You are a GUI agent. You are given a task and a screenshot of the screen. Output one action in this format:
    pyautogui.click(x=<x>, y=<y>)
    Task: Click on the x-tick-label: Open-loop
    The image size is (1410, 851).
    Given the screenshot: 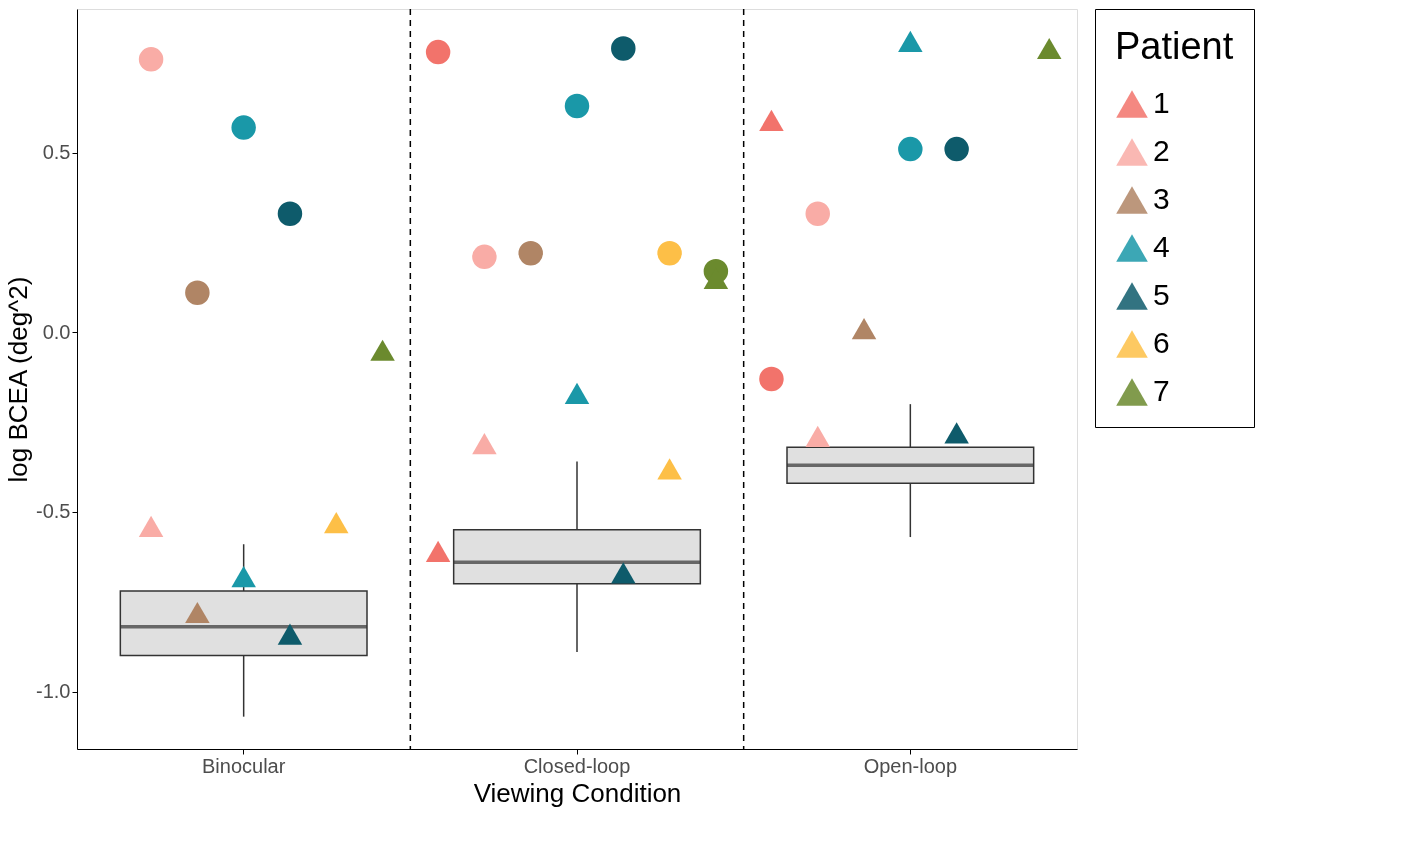 What is the action you would take?
    pyautogui.click(x=910, y=765)
    